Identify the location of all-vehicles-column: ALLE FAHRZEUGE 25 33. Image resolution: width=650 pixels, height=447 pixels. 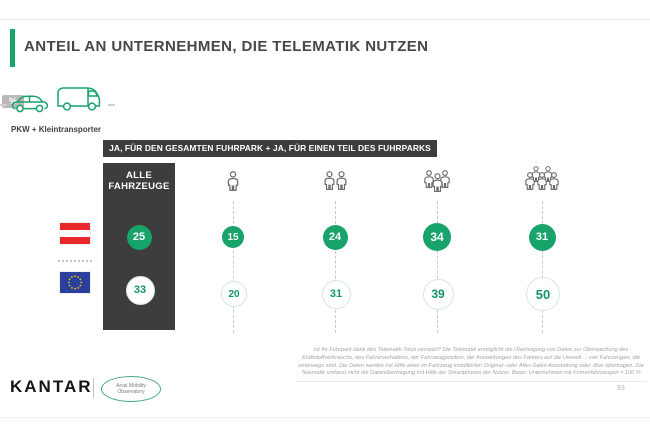
(139, 246).